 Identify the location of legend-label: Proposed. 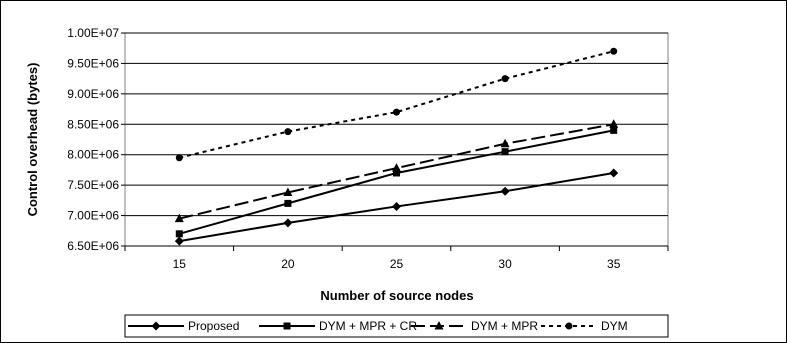
(213, 326).